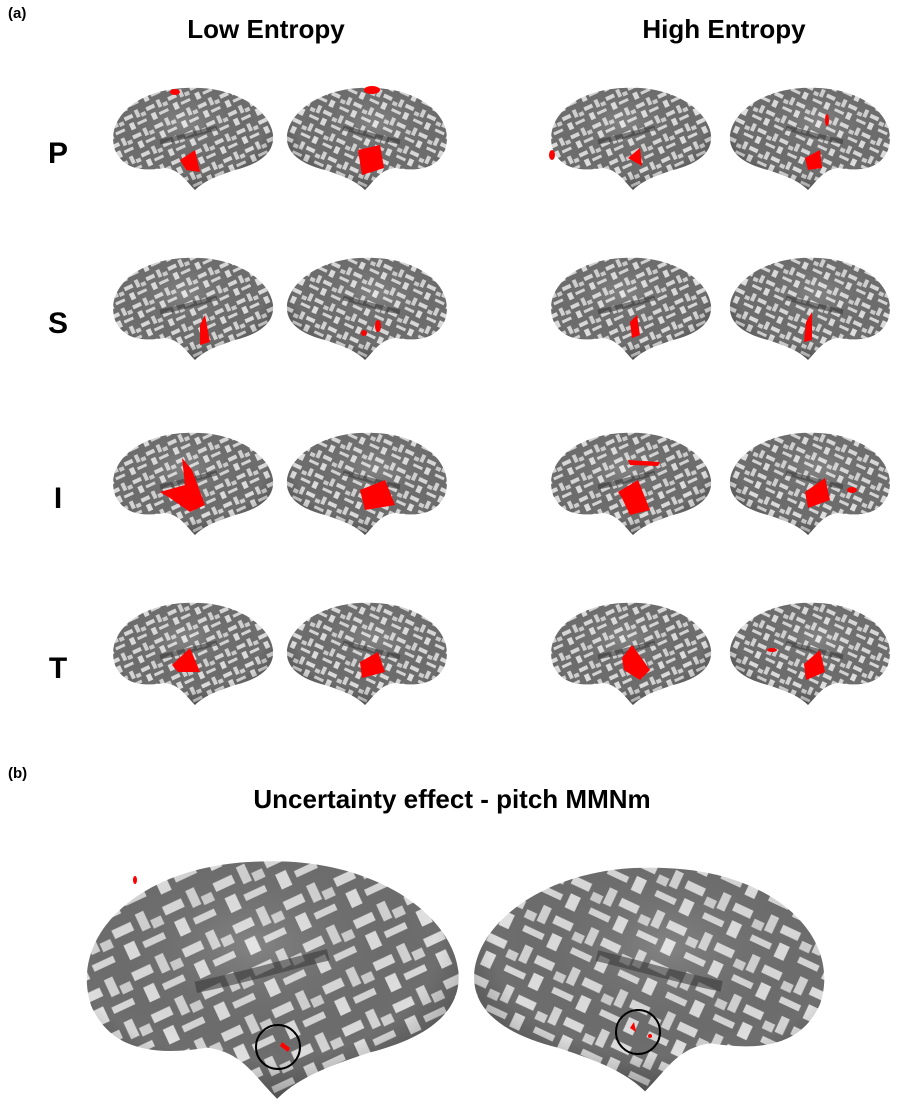  I want to click on column-title: High Entropy, so click(724, 29).